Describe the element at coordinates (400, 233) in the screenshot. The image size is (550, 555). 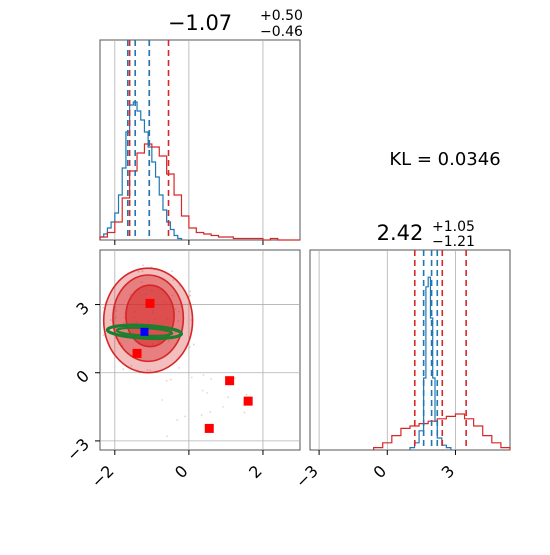
I see `title-median: 2.42` at that location.